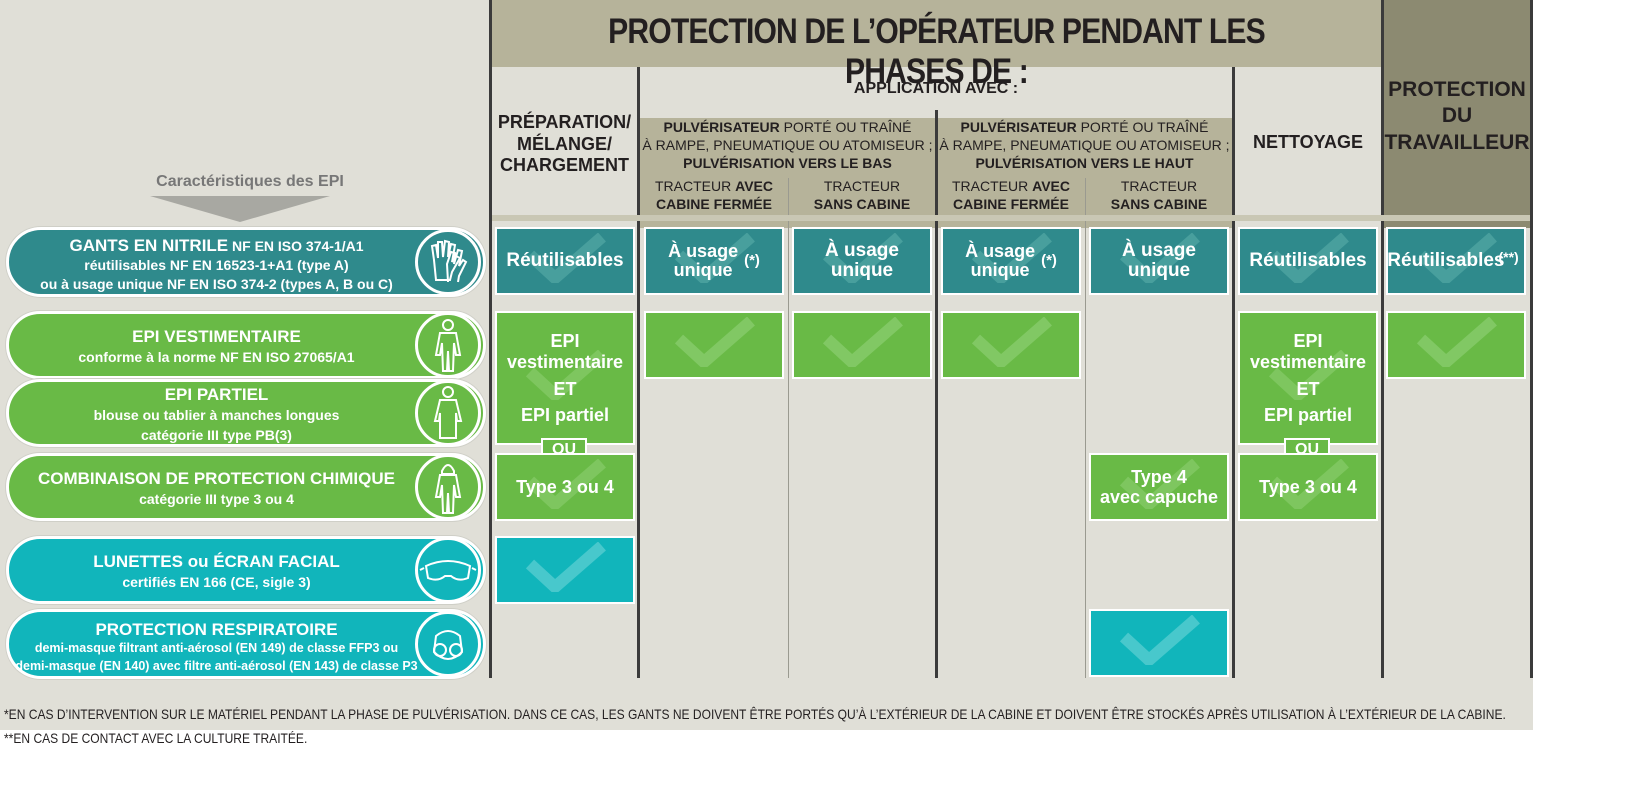  I want to click on respirator-icon, so click(448, 644).